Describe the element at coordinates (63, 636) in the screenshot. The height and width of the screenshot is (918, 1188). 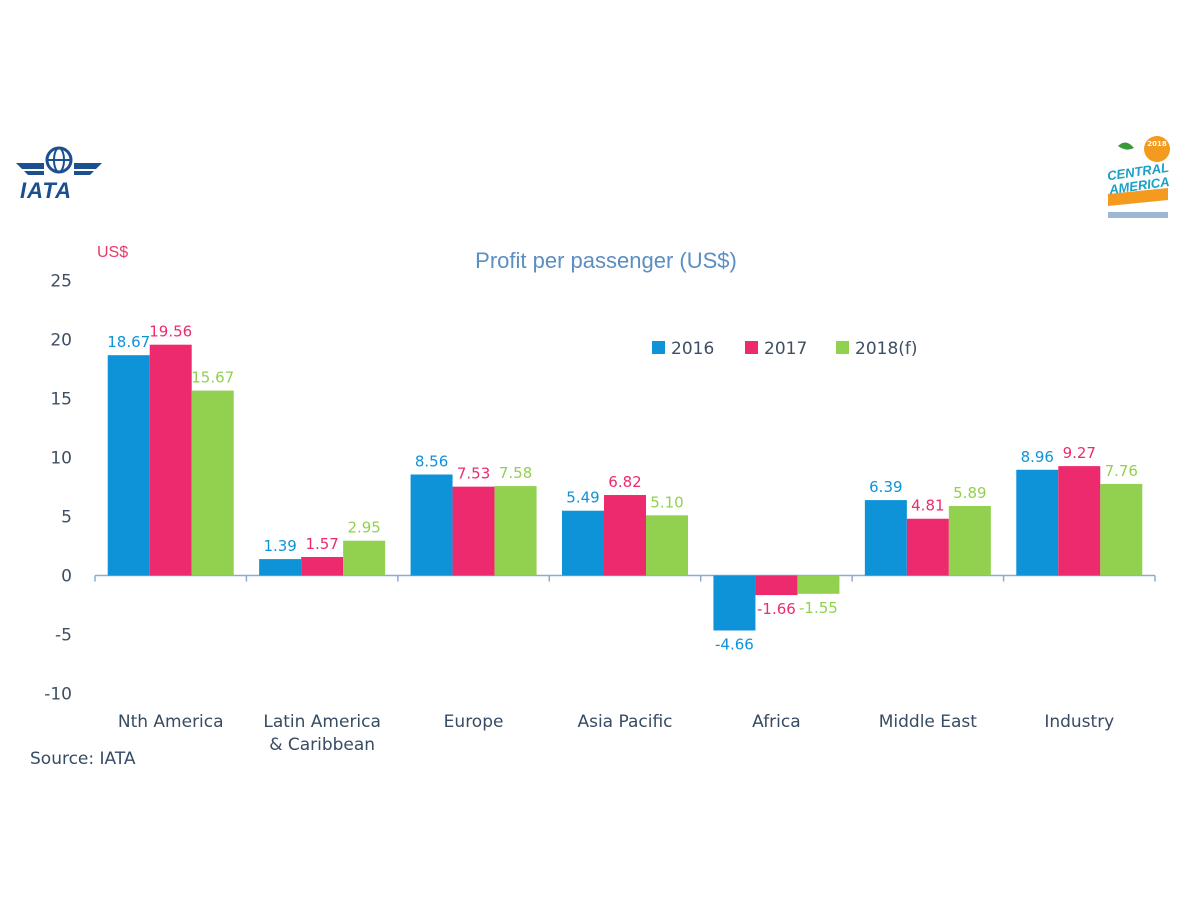
I see `y-tick-label: -5` at that location.